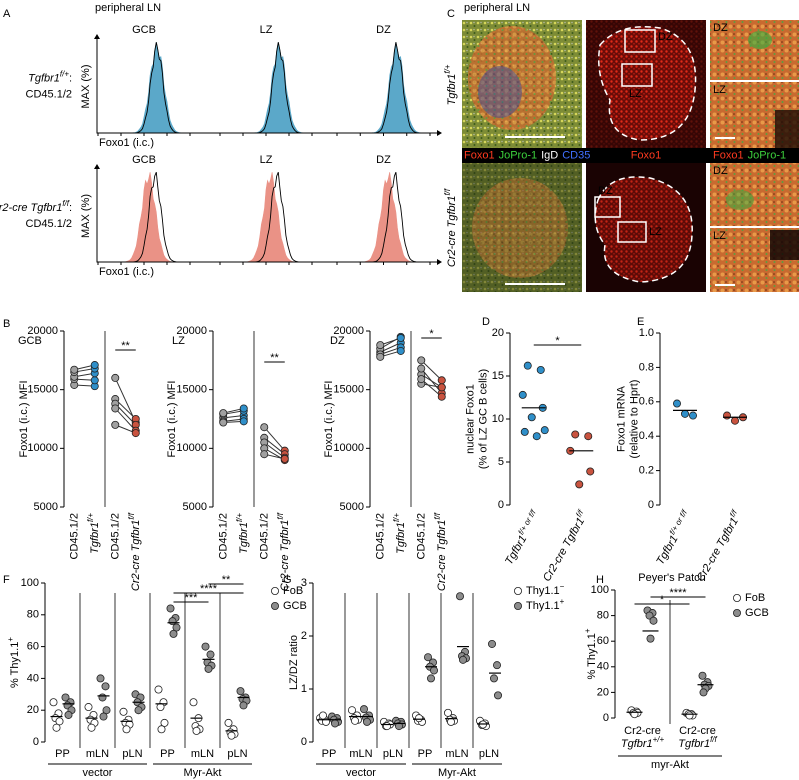  I want to click on text-part: CD45.1/2, so click(264, 536).